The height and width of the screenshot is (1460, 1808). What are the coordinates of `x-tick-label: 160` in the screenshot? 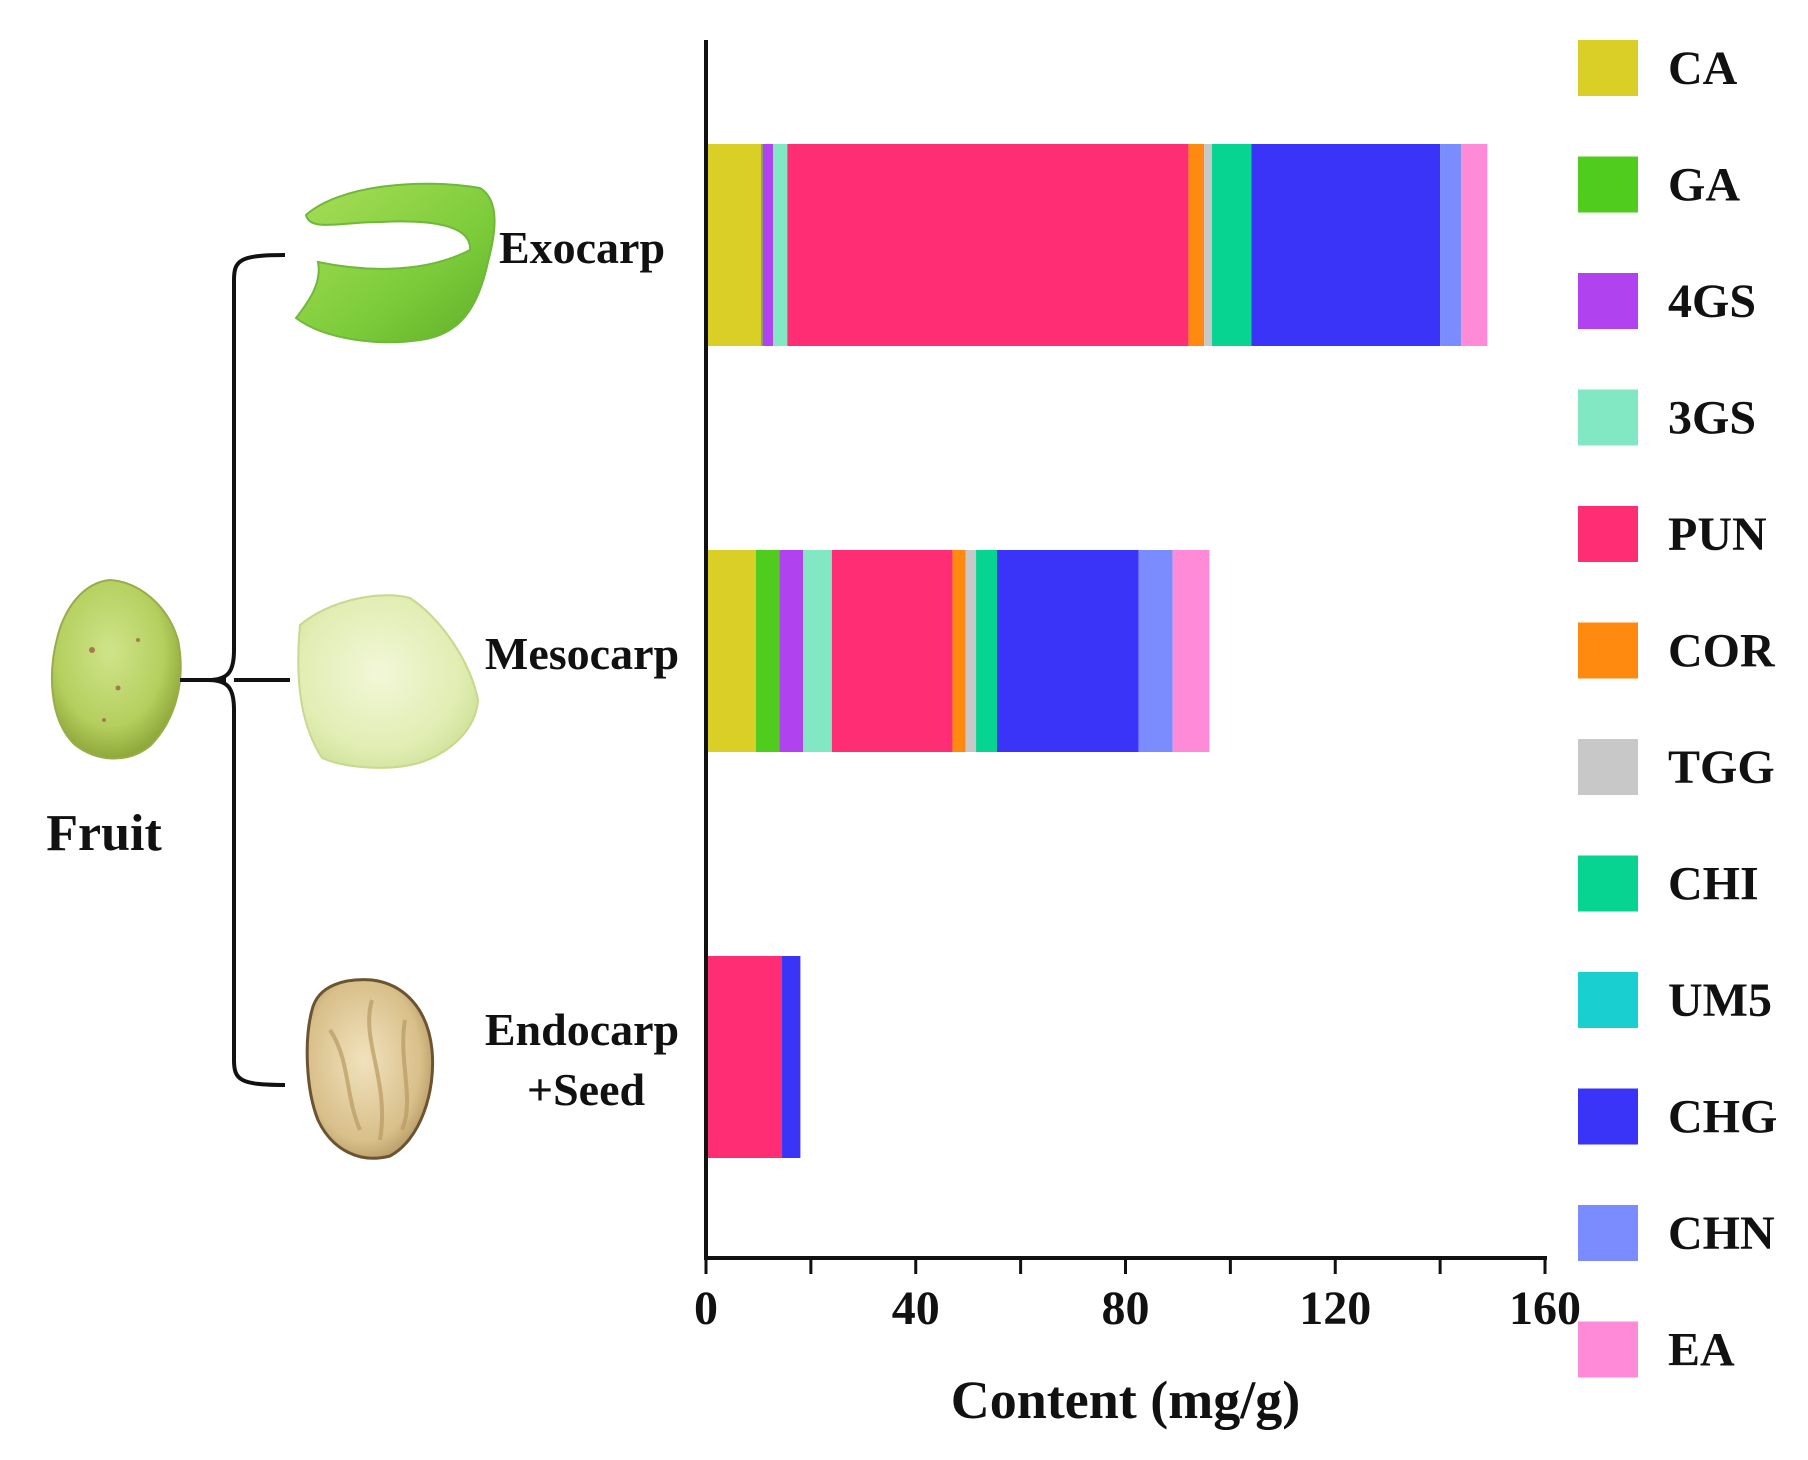 It's located at (1545, 1308).